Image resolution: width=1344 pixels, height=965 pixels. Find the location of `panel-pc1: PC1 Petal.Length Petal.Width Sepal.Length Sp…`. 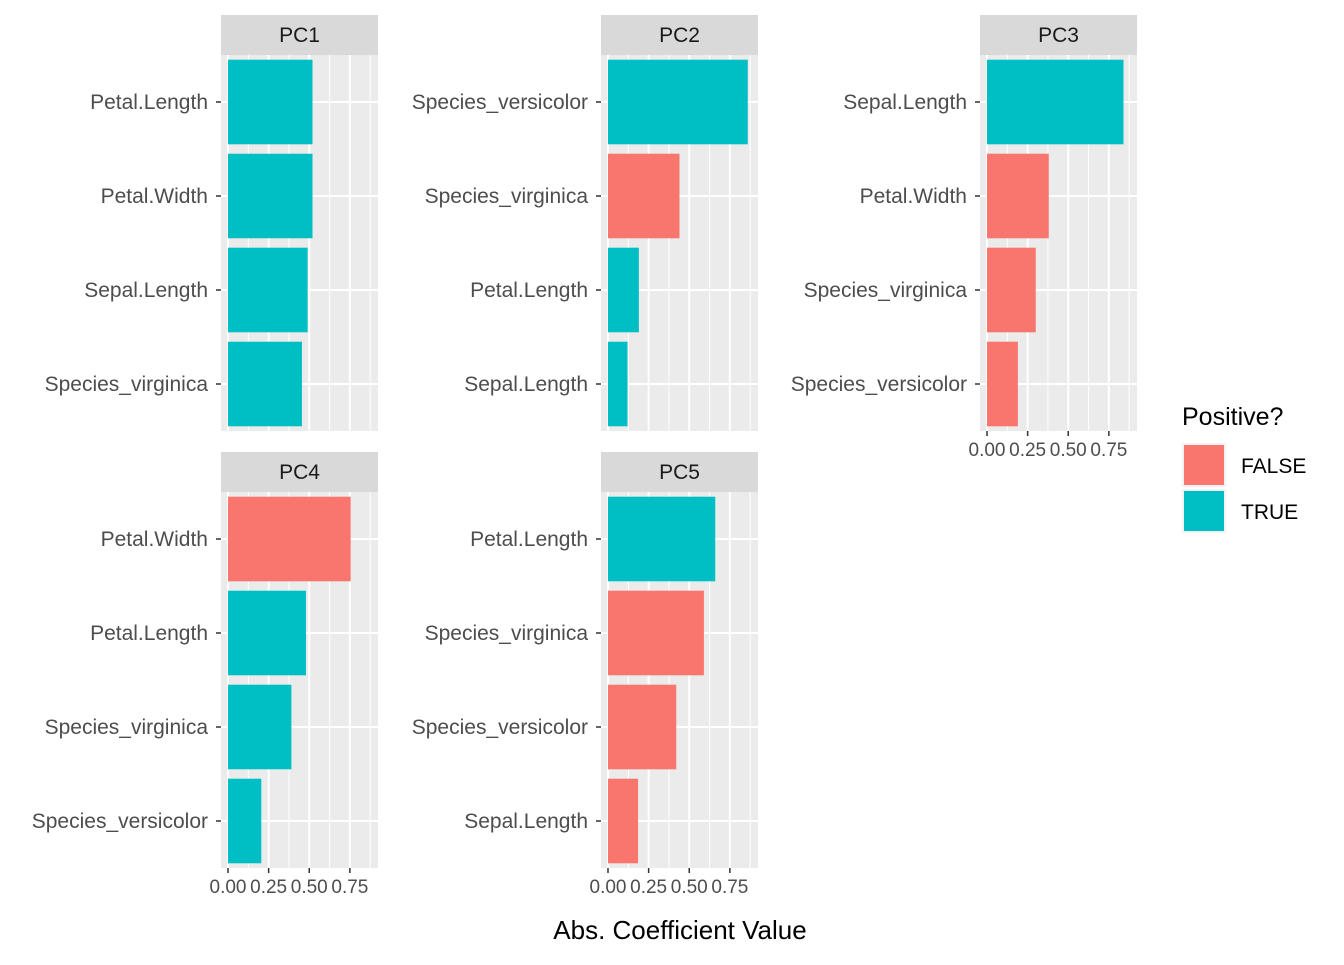

panel-pc1: PC1 Petal.Length Petal.Width Sepal.Length Sp… is located at coordinates (211, 223).